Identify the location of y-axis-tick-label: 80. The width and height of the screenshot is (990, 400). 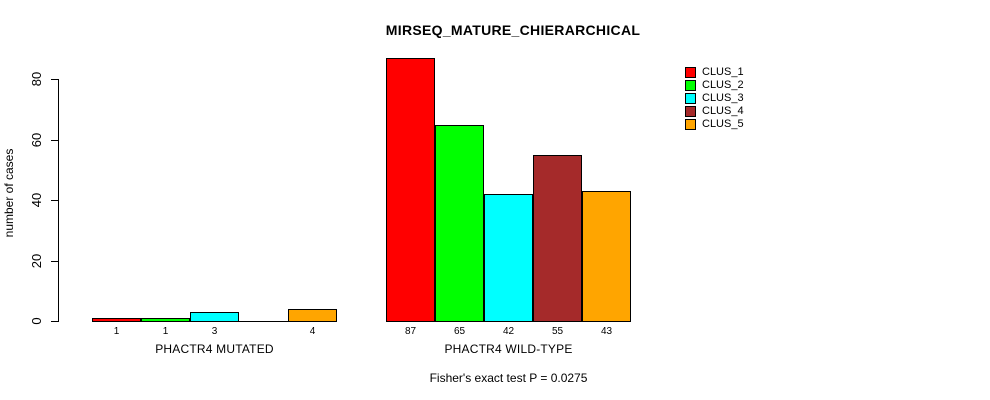
(36, 79).